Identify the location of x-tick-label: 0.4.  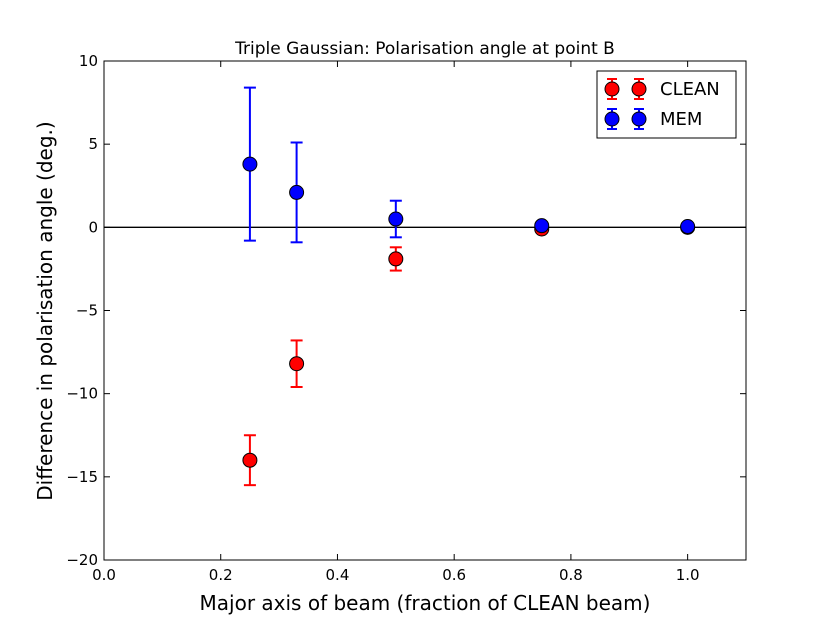
(338, 575).